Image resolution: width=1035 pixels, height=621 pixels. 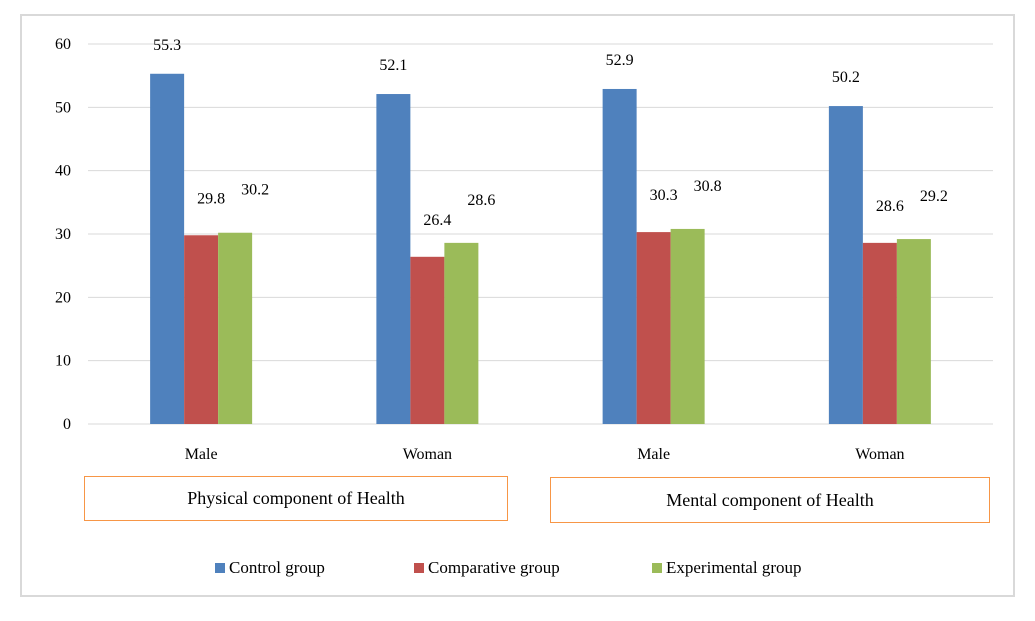 I want to click on y-tick-label-20: 20, so click(x=63, y=297).